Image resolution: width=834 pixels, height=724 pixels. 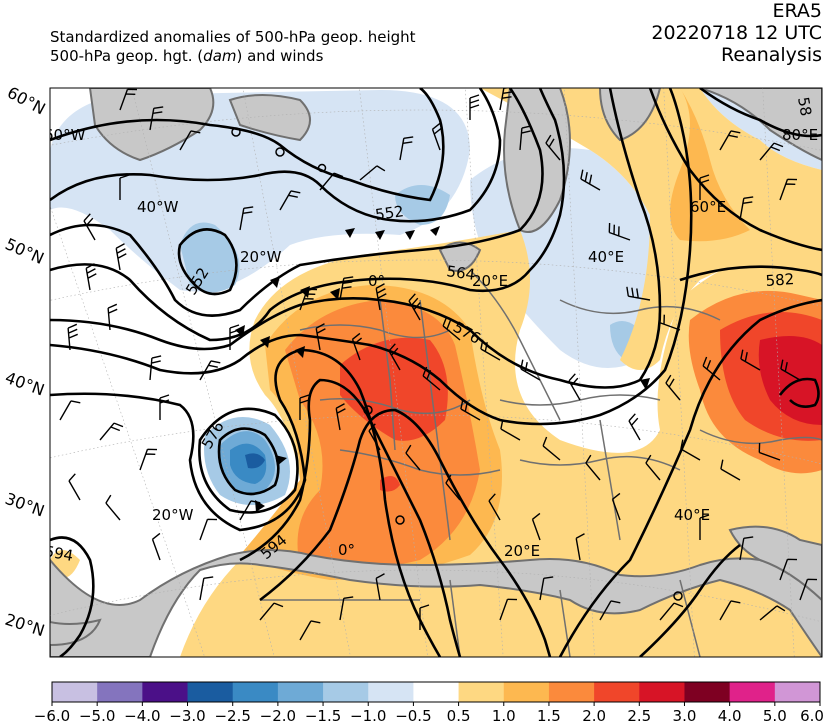 What do you see at coordinates (639, 715) in the screenshot?
I see `colorbar-tick-label: 2.5` at bounding box center [639, 715].